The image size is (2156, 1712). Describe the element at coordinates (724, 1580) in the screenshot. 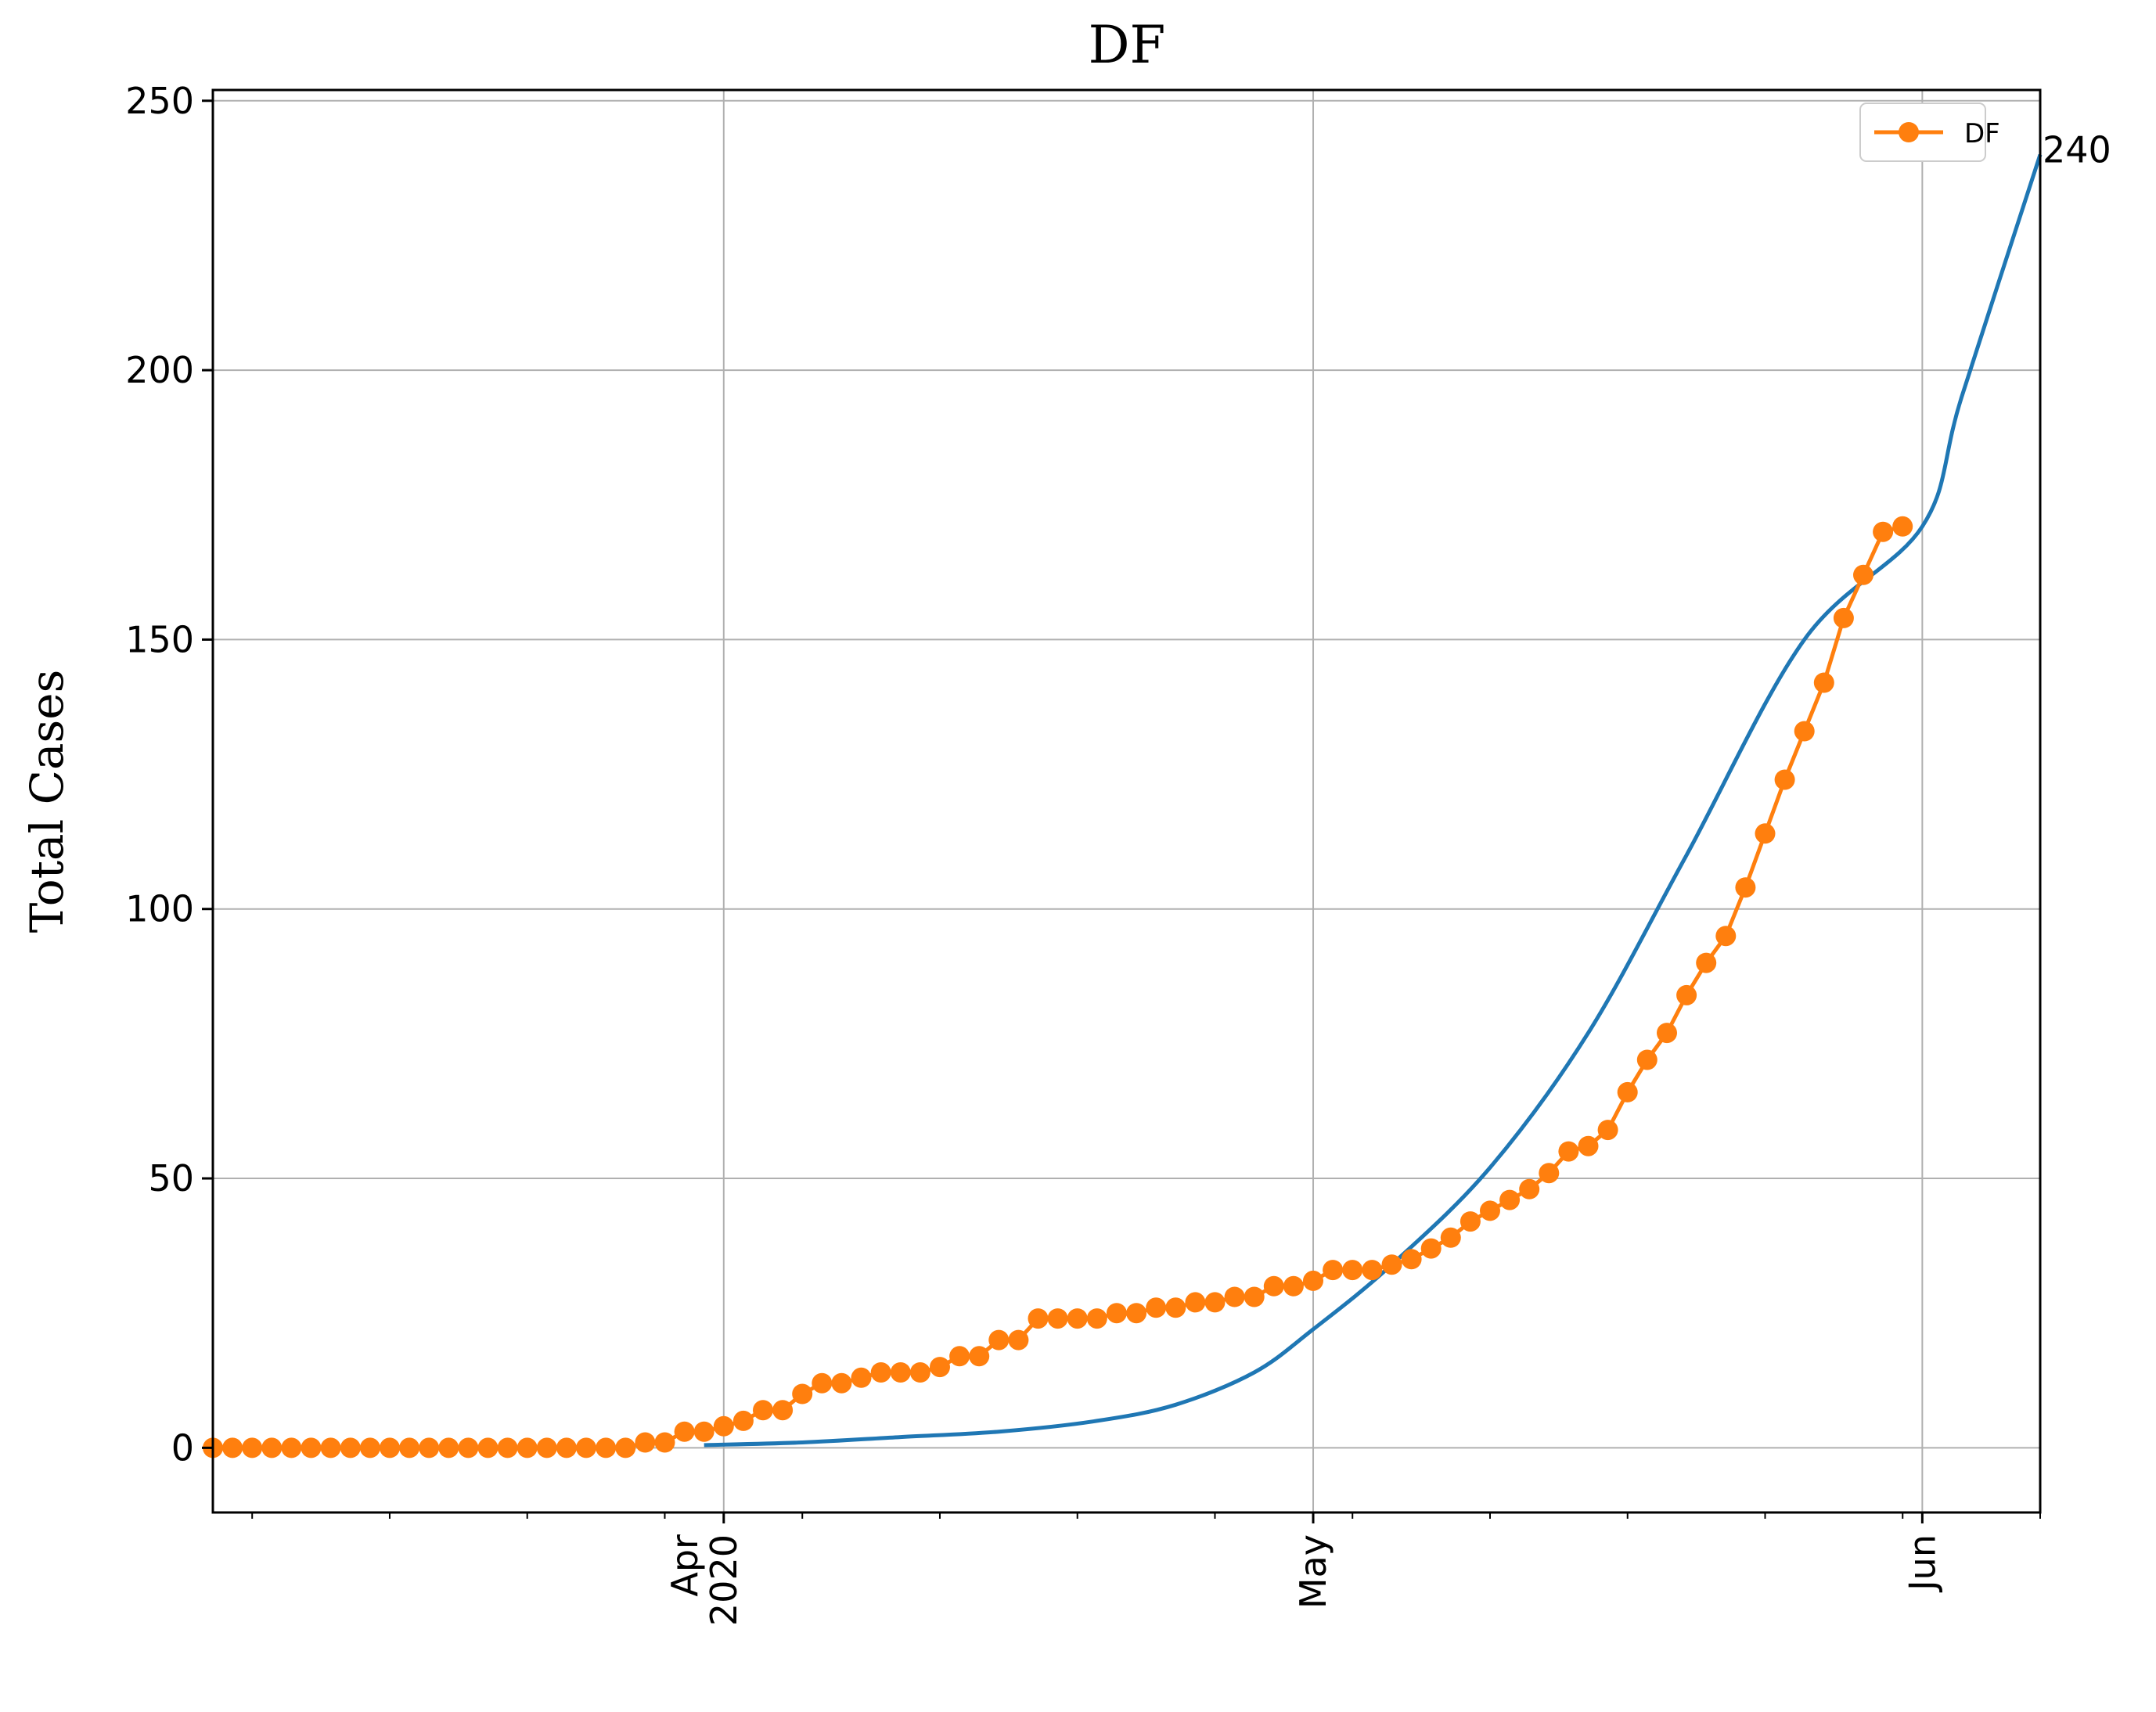

I see `x-tick-label: 2020` at that location.